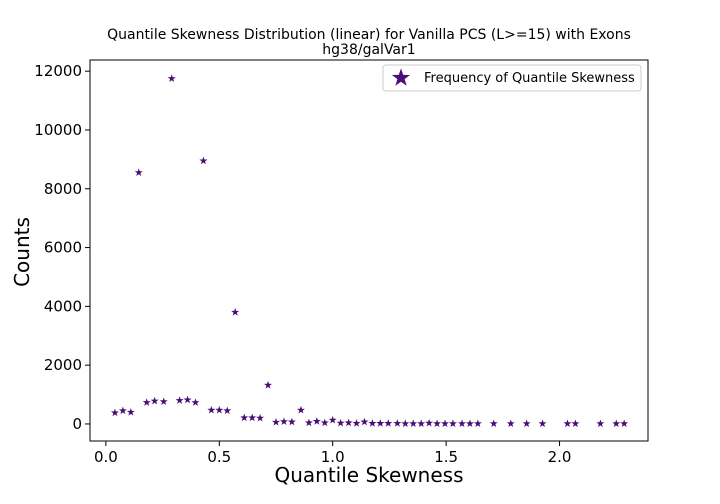 The image size is (720, 504). What do you see at coordinates (22, 252) in the screenshot?
I see `y-axis-label: Counts` at bounding box center [22, 252].